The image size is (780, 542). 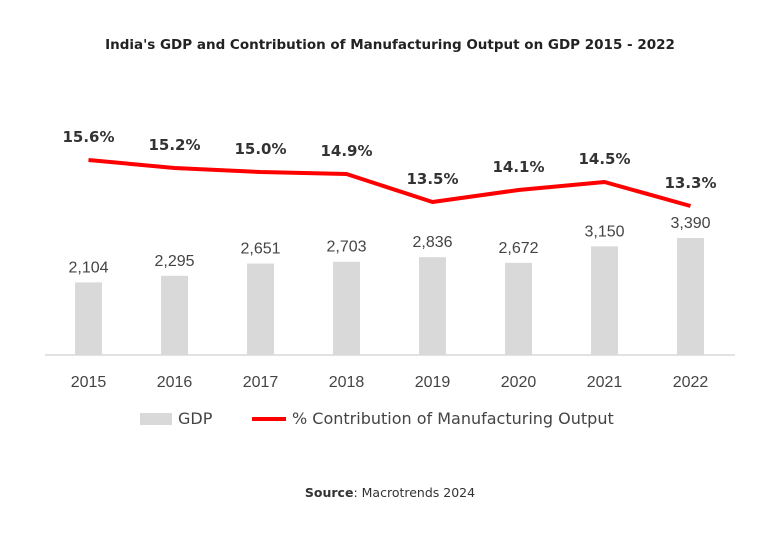 I want to click on legend-bar-swatch, so click(x=156, y=418).